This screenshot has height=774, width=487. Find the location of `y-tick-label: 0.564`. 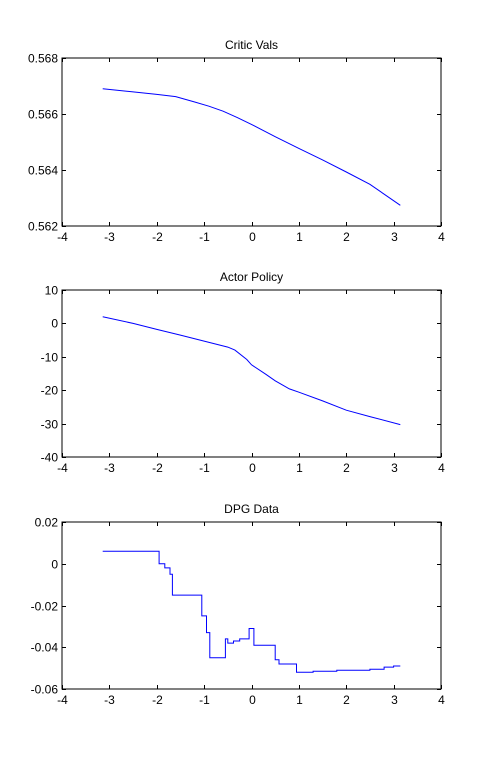

y-tick-label: 0.564 is located at coordinates (43, 171).